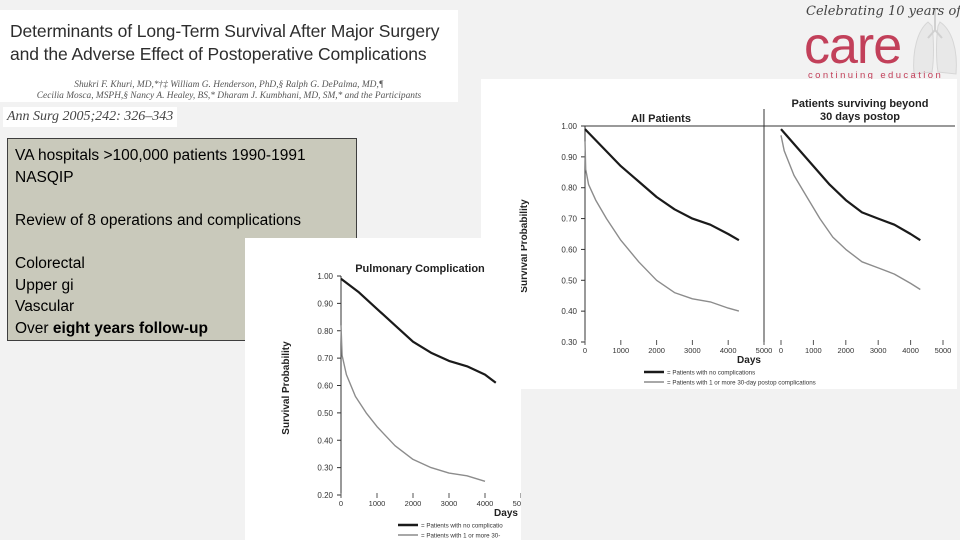  What do you see at coordinates (34, 328) in the screenshot?
I see `notes-line-7-prefix: Over` at bounding box center [34, 328].